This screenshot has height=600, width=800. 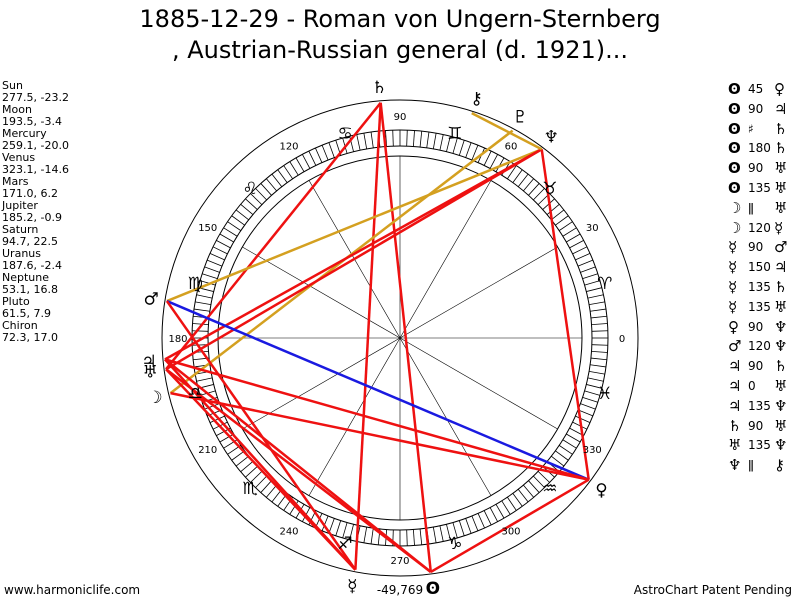 I want to click on aspect-row: ʘ 180 ♄, so click(x=761, y=149).